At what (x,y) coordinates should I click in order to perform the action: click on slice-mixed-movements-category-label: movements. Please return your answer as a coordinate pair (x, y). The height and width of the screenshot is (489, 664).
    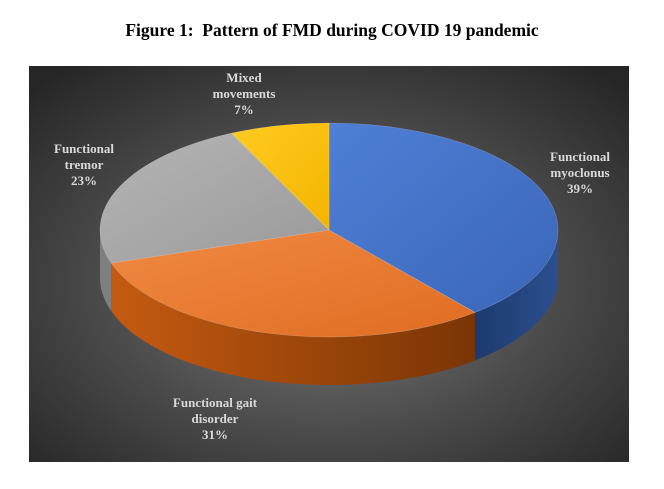
    Looking at the image, I should click on (244, 93).